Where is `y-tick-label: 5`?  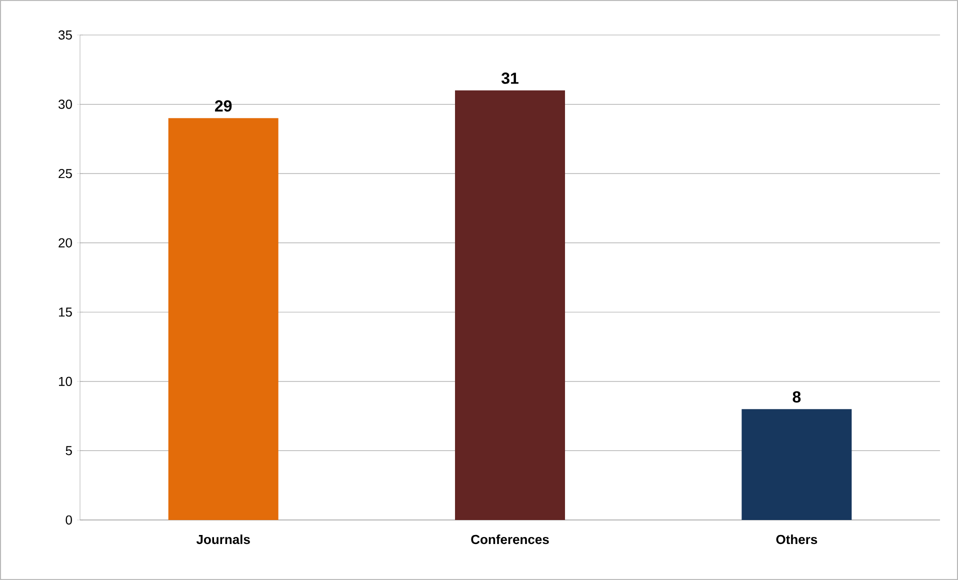 y-tick-label: 5 is located at coordinates (69, 451).